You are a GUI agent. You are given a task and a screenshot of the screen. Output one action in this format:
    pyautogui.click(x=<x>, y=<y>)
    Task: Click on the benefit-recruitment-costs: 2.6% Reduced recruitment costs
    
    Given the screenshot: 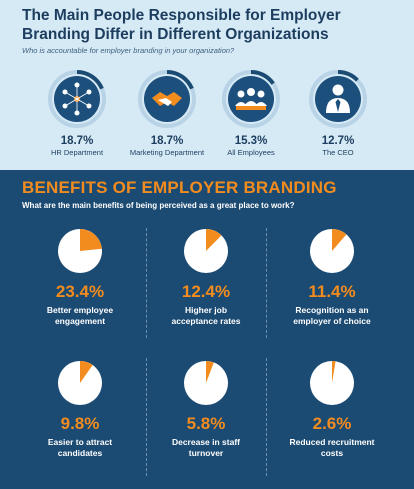 What is the action you would take?
    pyautogui.click(x=332, y=409)
    